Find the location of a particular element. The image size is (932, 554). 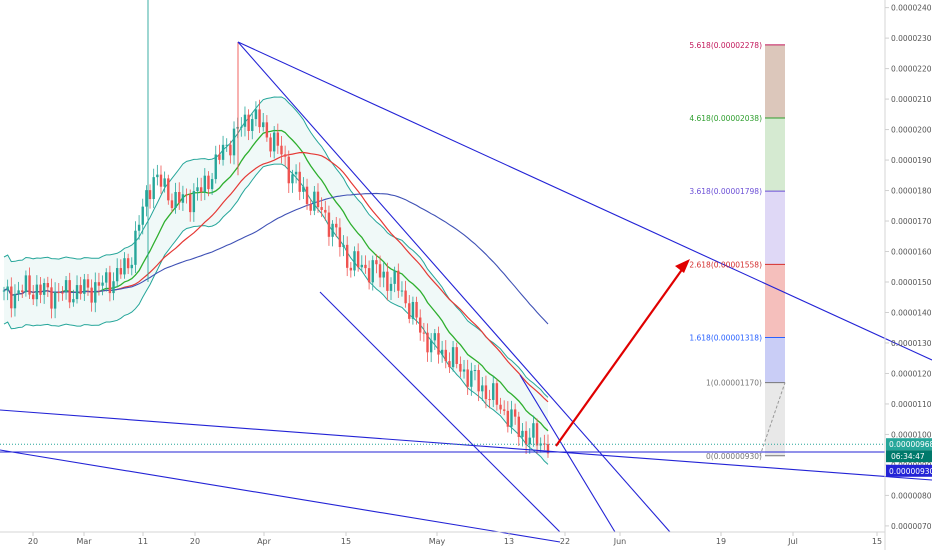

fib-band is located at coordinates (775, 360).